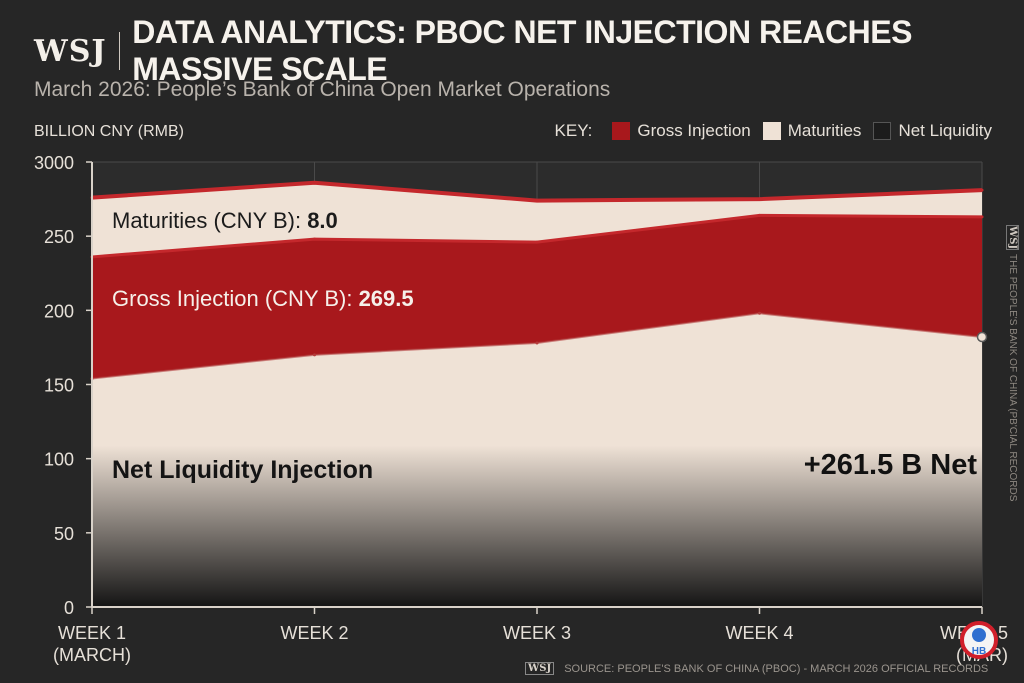 The height and width of the screenshot is (683, 1024). I want to click on legend-item-net: Net Liquidity, so click(932, 131).